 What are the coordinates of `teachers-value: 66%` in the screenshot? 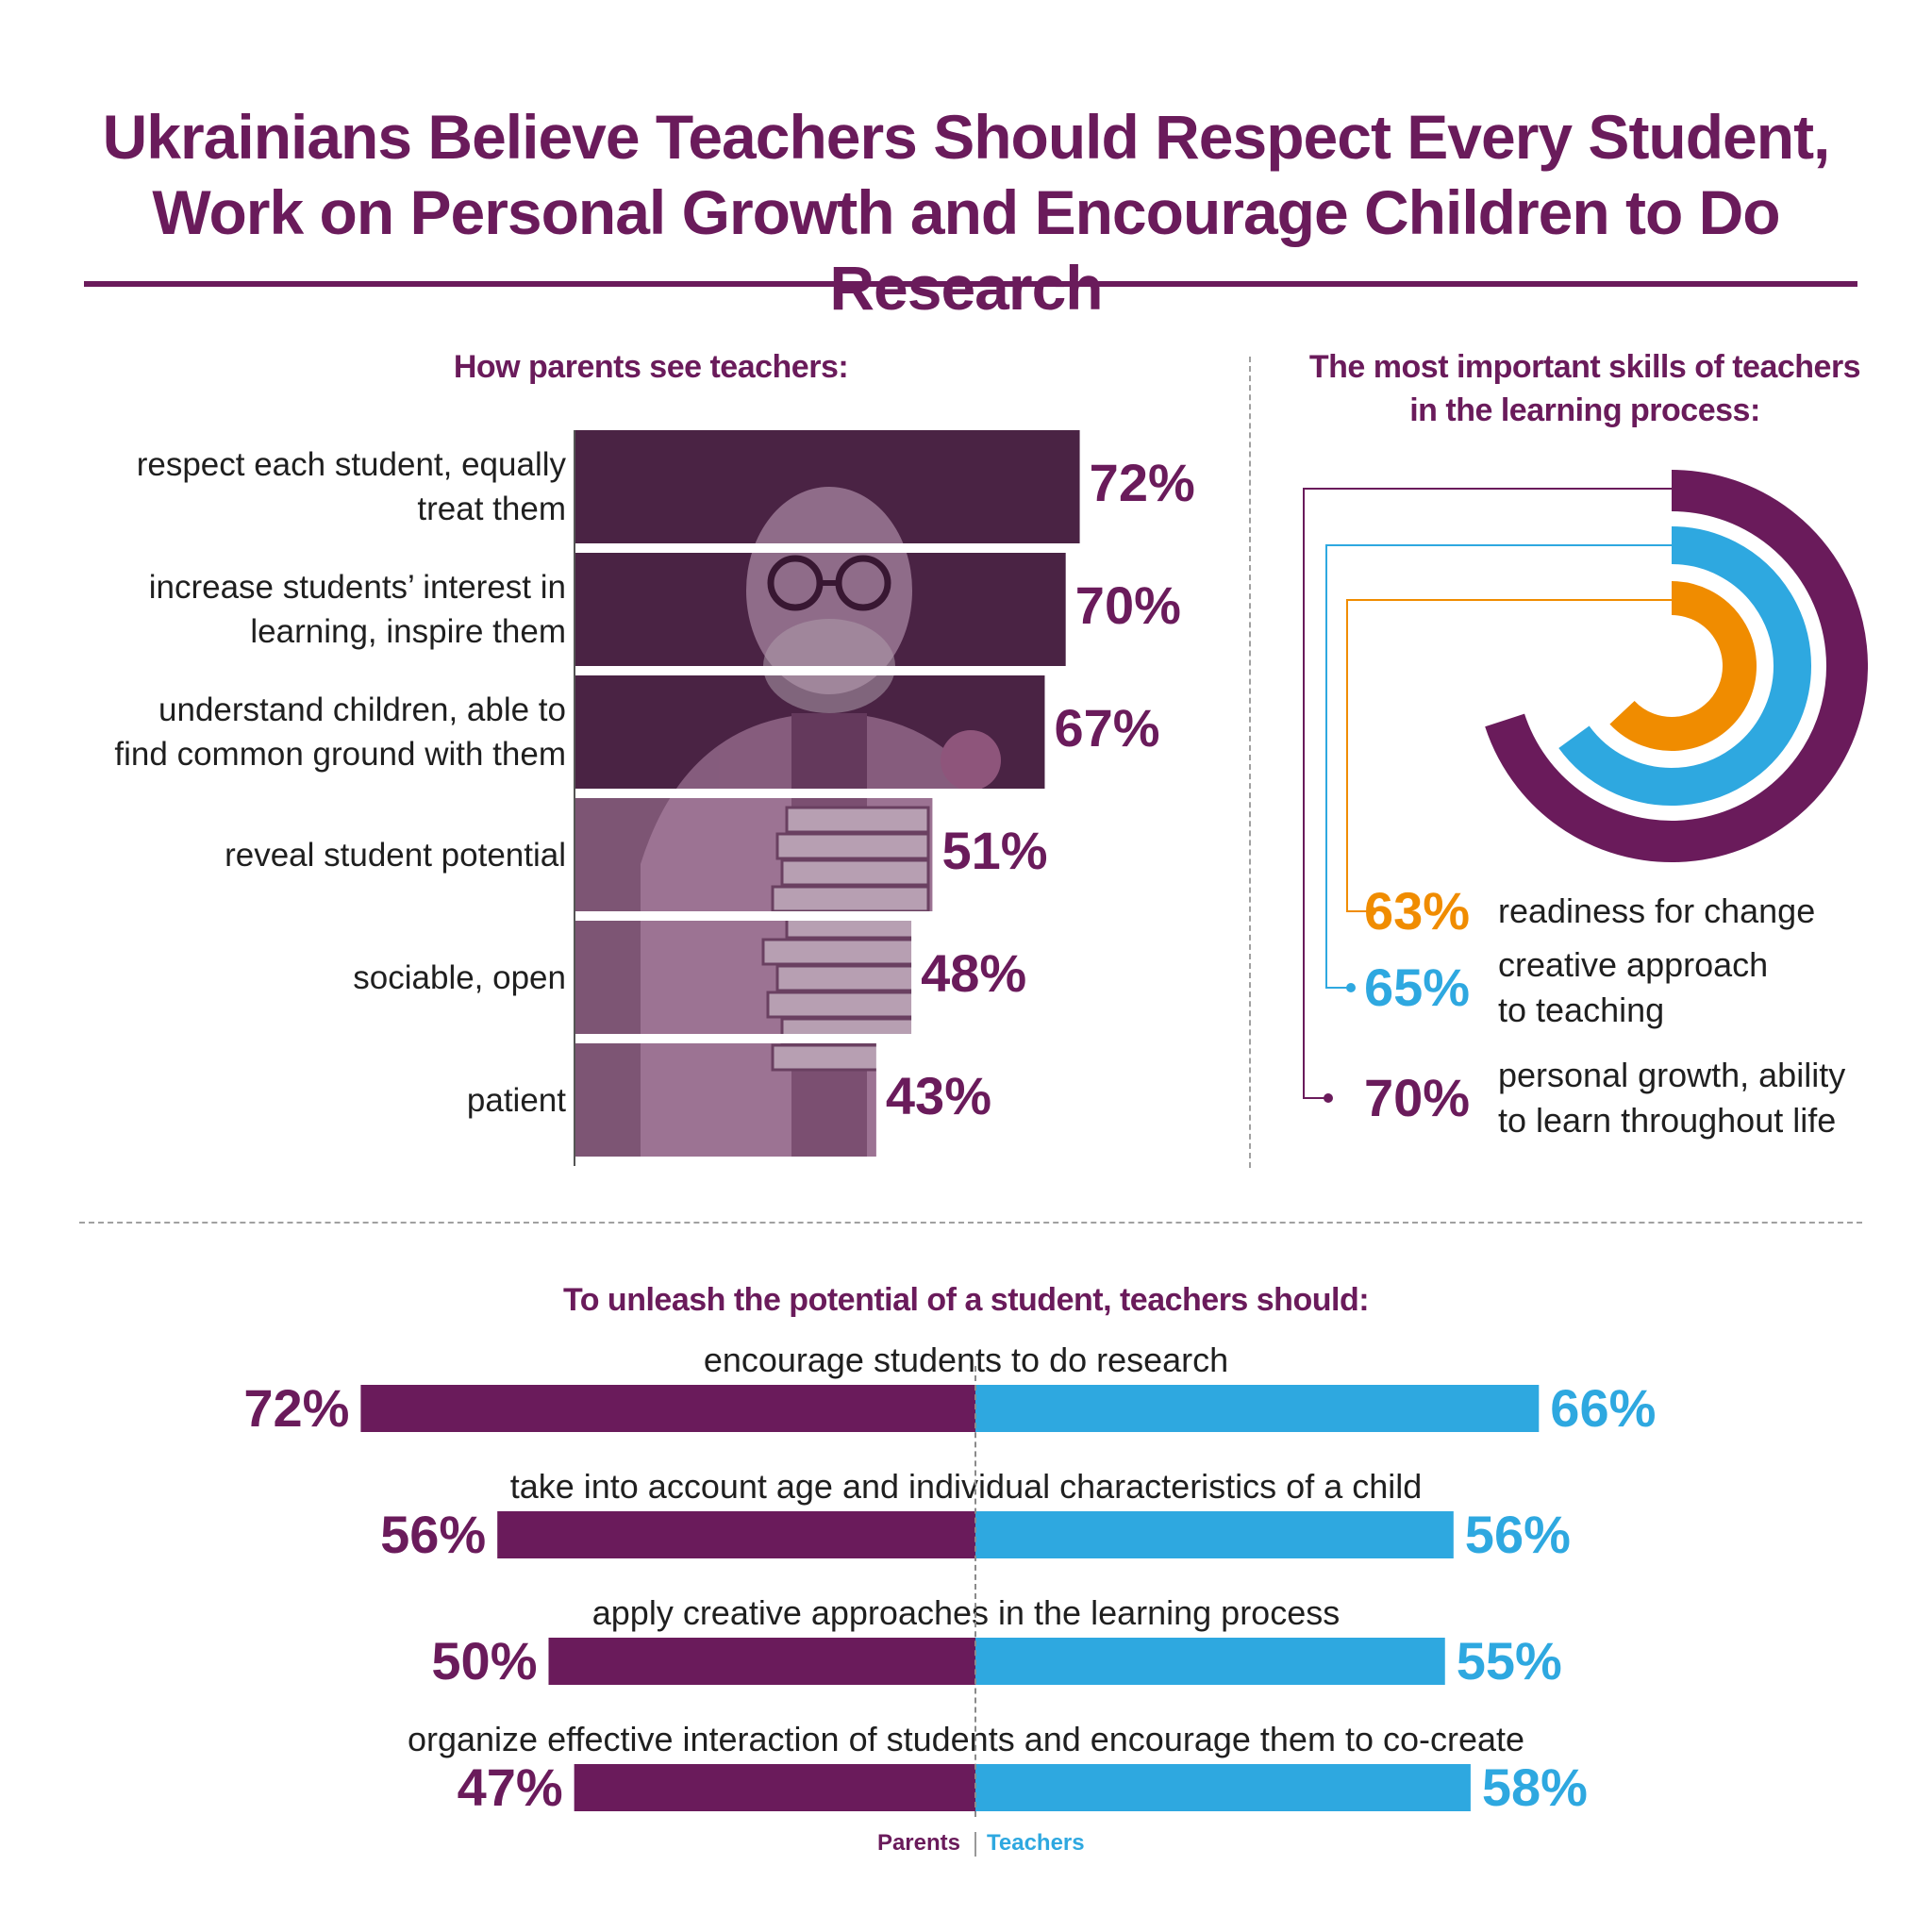 It's located at (1603, 1408).